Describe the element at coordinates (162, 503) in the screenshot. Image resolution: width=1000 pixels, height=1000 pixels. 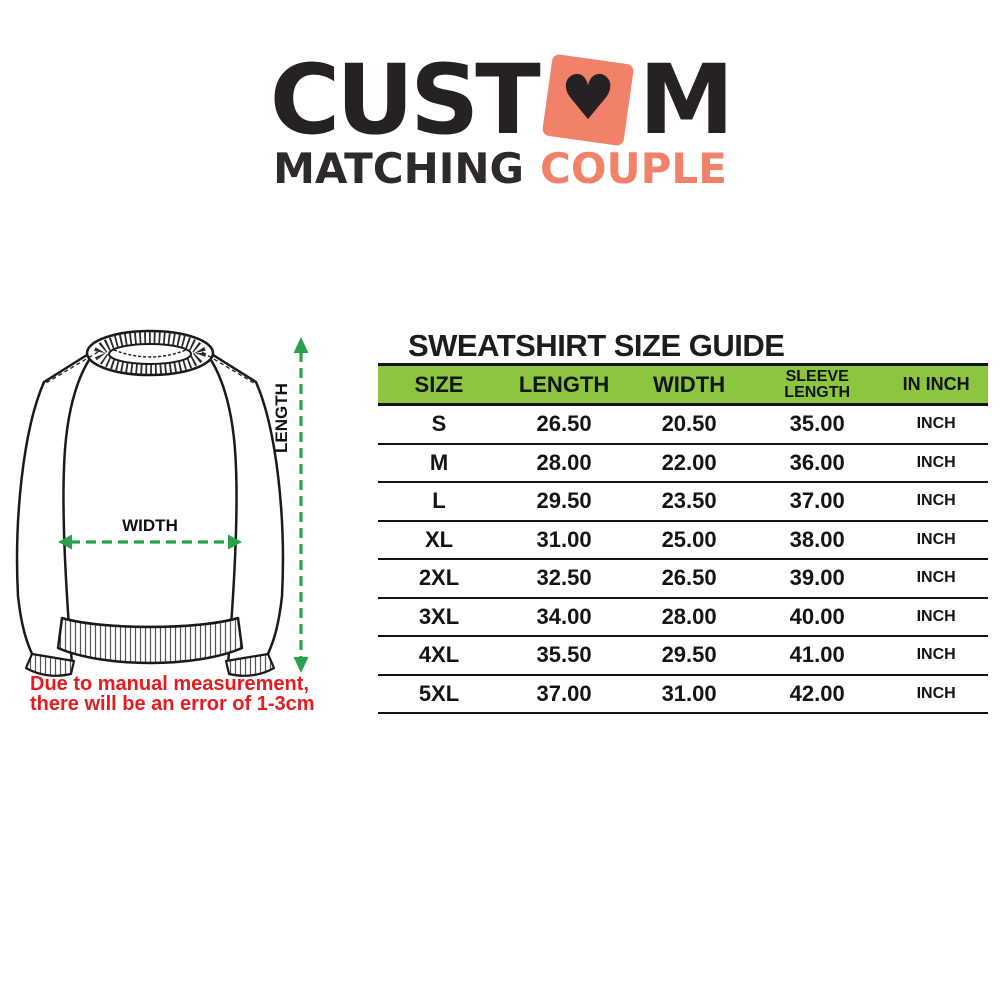
I see `sweatshirt-measurement-diagram: WIDTH LENGTH` at that location.